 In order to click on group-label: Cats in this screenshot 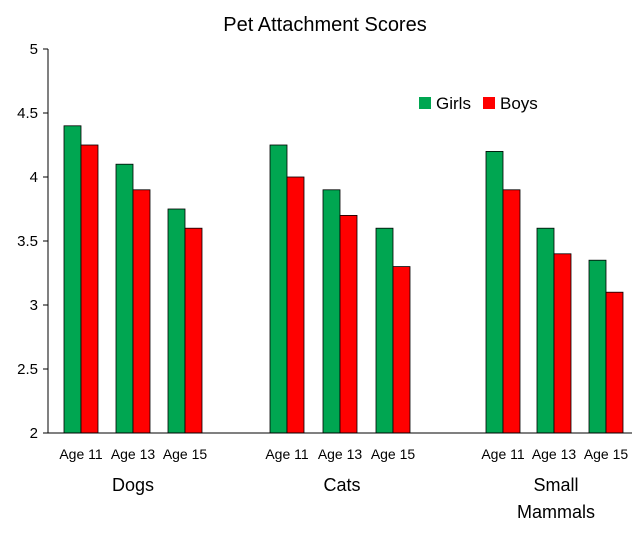, I will do `click(341, 485)`.